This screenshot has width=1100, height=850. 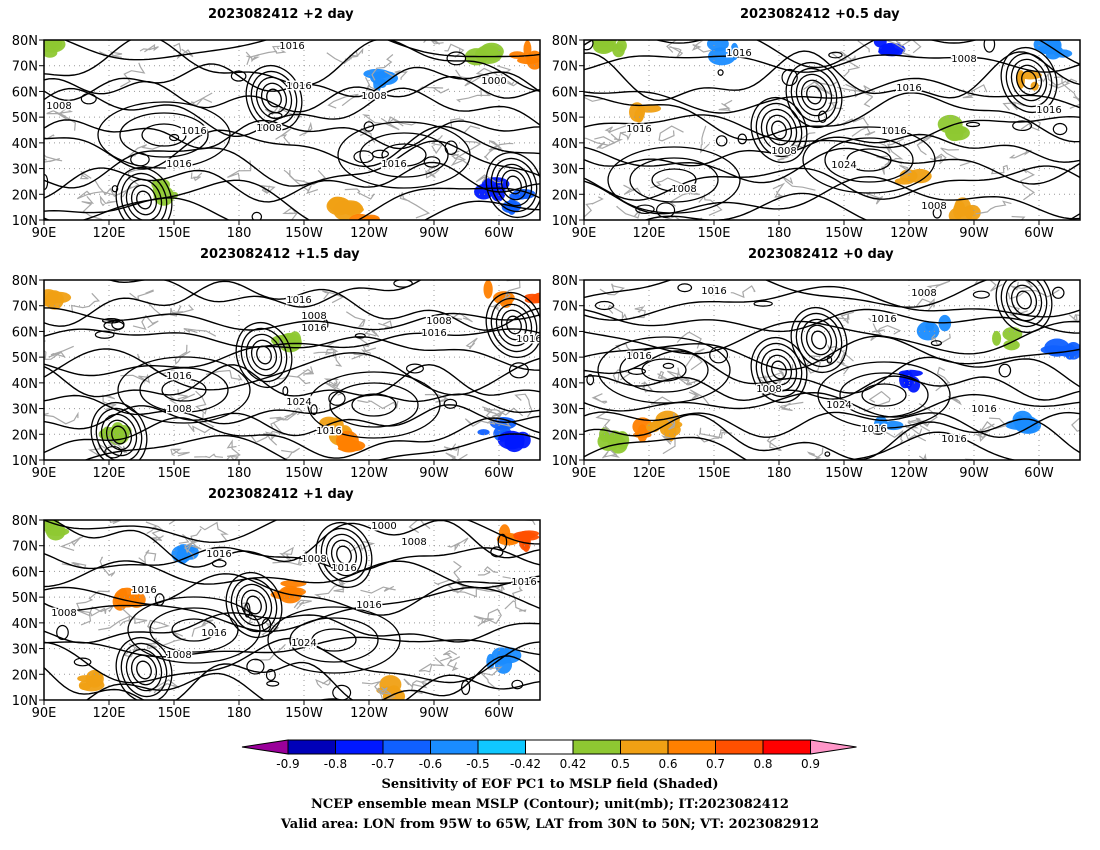 I want to click on lat-label: 30N, so click(x=25, y=410).